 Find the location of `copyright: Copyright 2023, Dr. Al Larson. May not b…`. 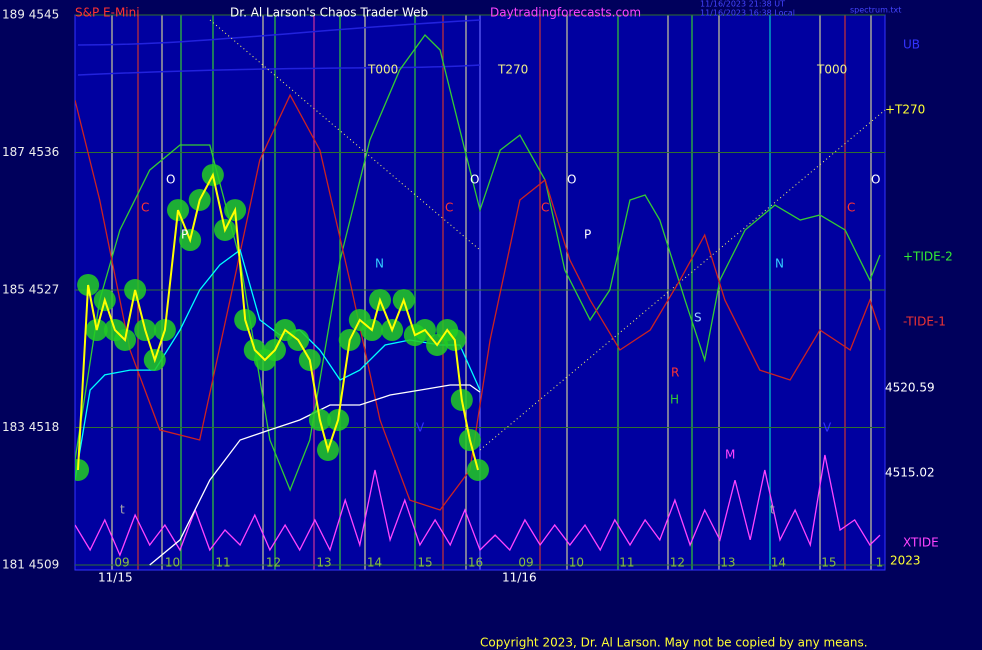

copyright: Copyright 2023, Dr. Al Larson. May not b… is located at coordinates (674, 643).